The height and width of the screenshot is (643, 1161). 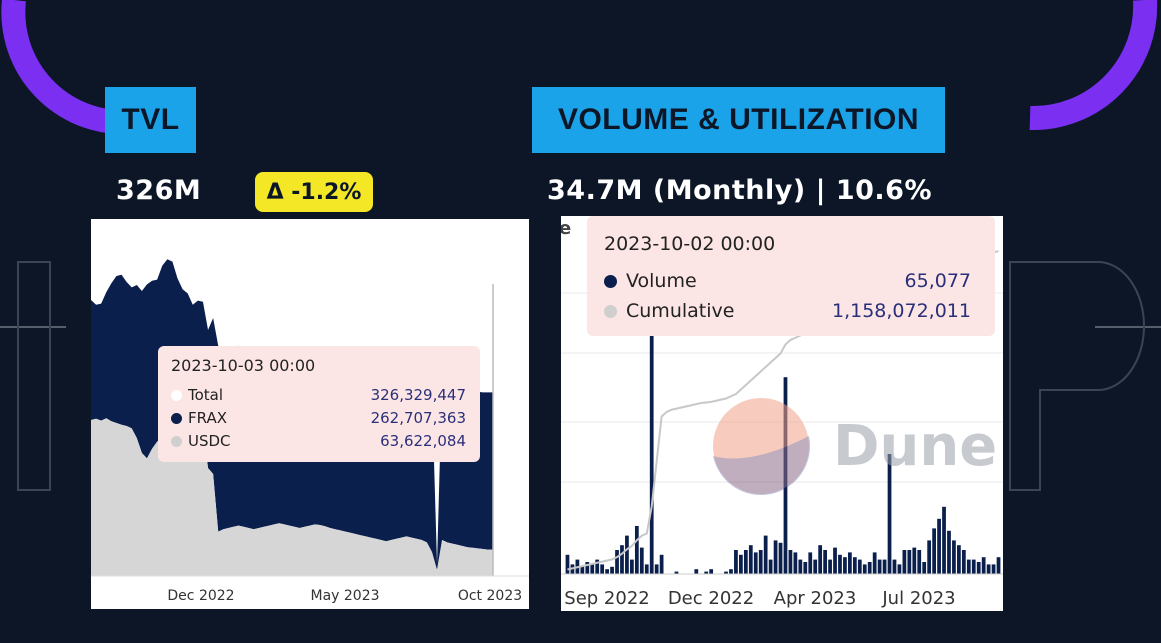 I want to click on dune-watermark: Dune, so click(x=857, y=446).